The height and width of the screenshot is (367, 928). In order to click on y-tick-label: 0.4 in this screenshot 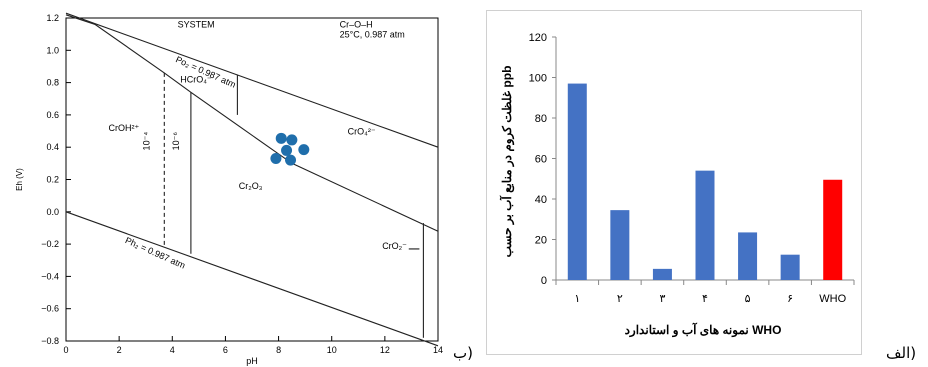, I will do `click(52, 147)`.